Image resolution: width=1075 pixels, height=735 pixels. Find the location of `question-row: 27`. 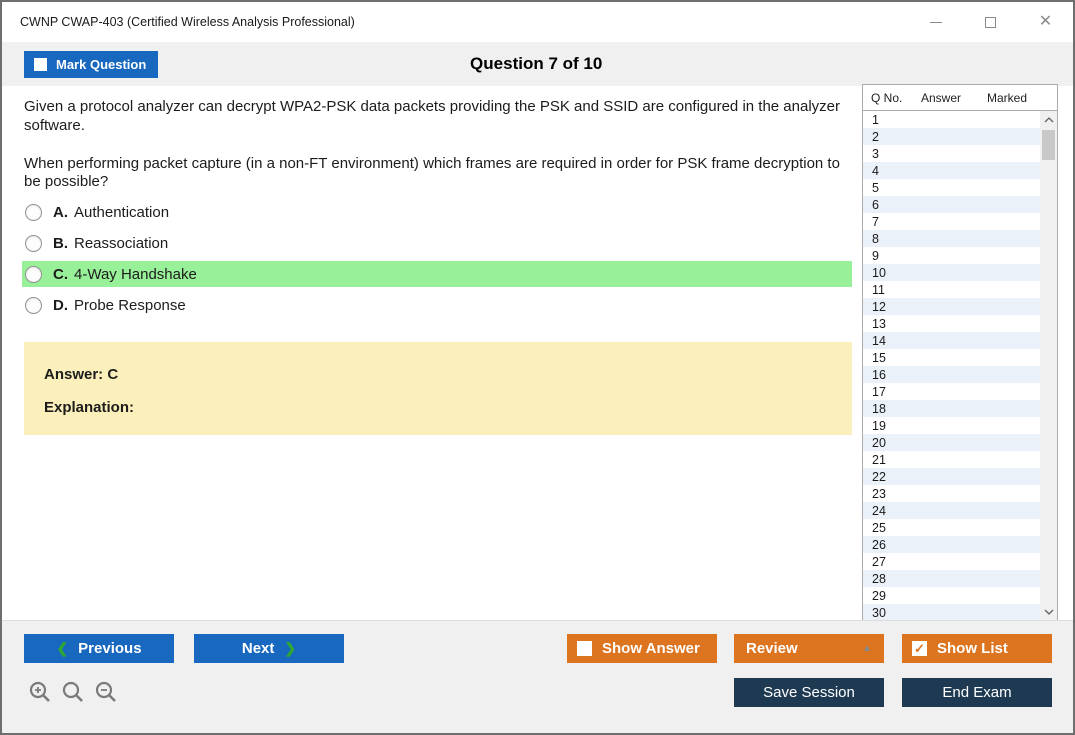

question-row: 27 is located at coordinates (951, 561).